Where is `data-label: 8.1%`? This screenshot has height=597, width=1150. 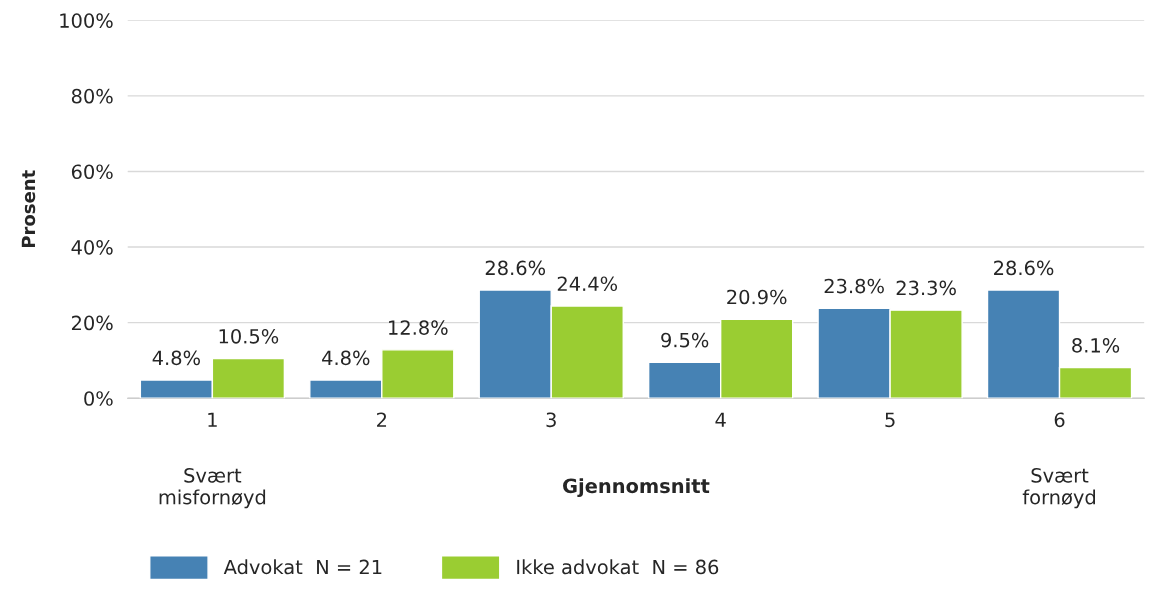 data-label: 8.1% is located at coordinates (1096, 345).